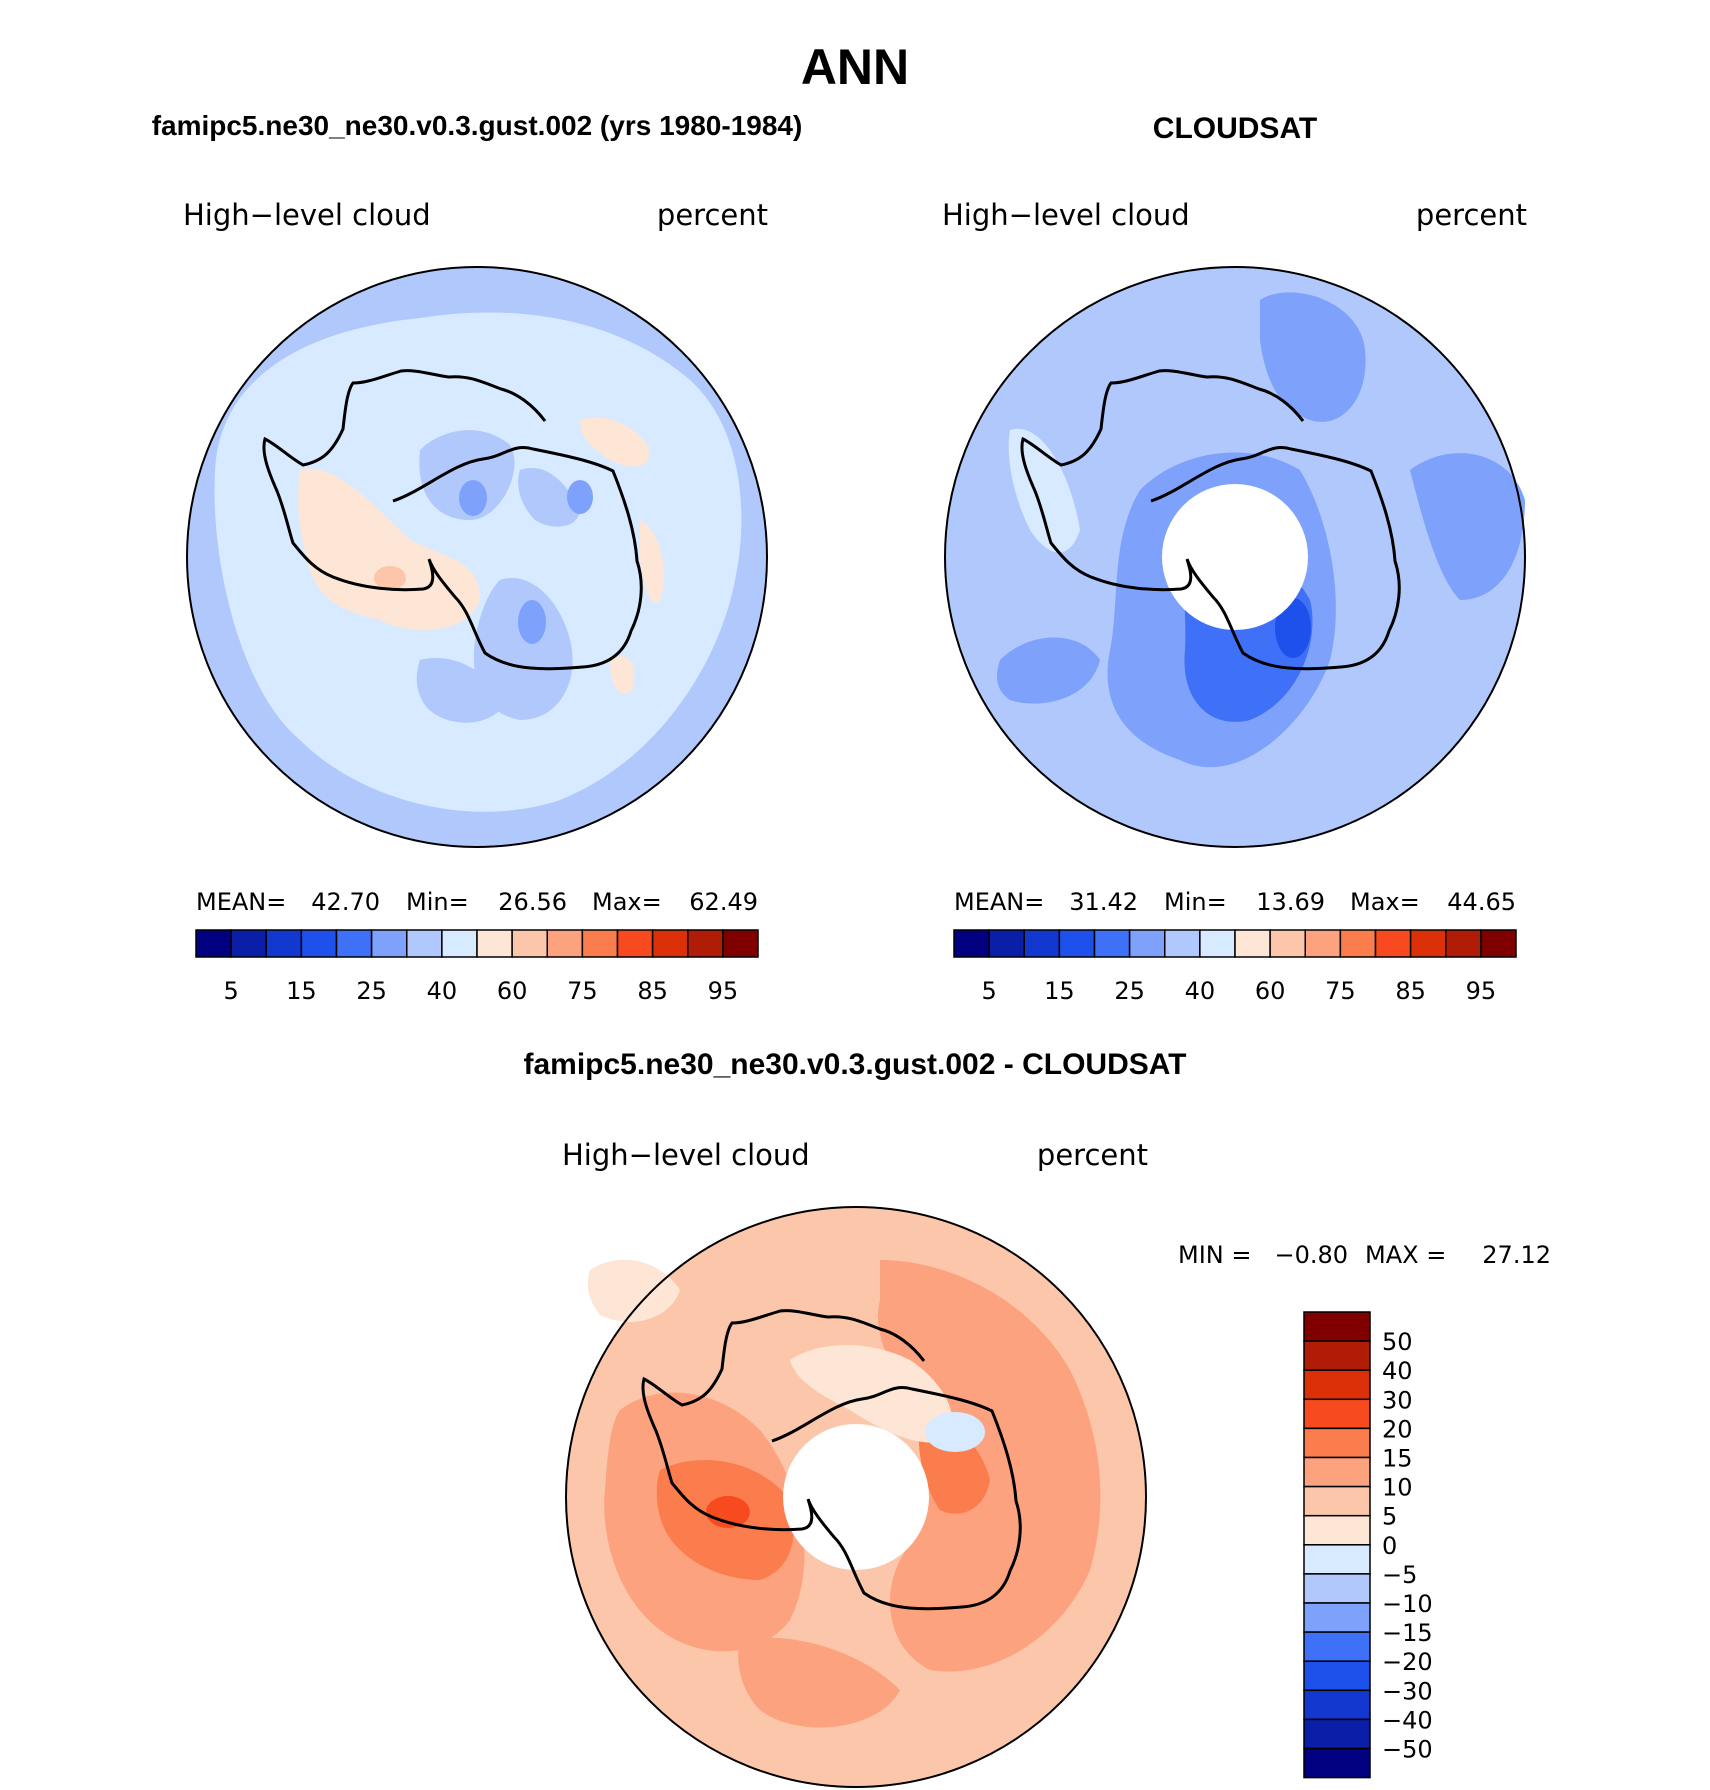 This screenshot has width=1710, height=1790. I want to click on colorbar-tick-label: −5, so click(1399, 1575).